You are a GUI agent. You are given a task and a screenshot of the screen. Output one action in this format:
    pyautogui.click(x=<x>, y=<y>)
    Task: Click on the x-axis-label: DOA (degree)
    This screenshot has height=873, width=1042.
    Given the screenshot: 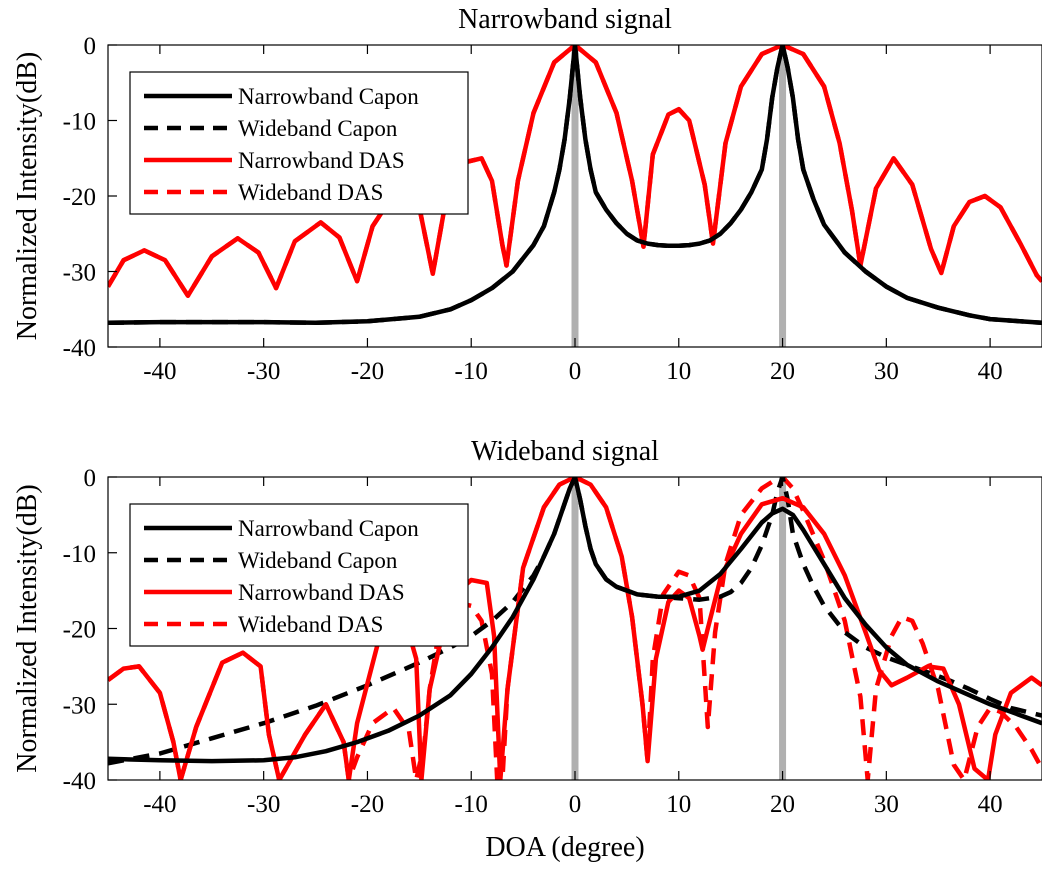 What is the action you would take?
    pyautogui.click(x=564, y=847)
    